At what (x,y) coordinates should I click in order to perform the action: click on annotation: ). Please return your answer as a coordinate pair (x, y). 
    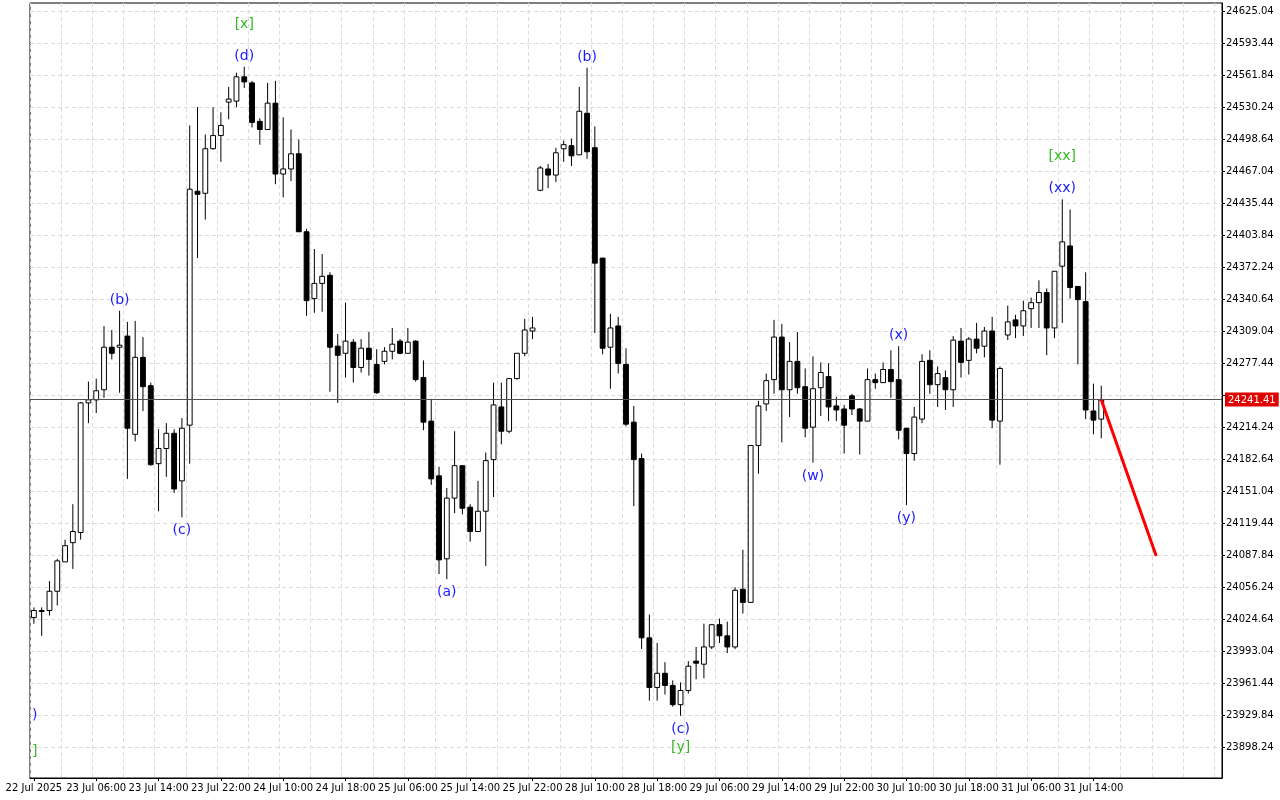
    Looking at the image, I should click on (35, 714).